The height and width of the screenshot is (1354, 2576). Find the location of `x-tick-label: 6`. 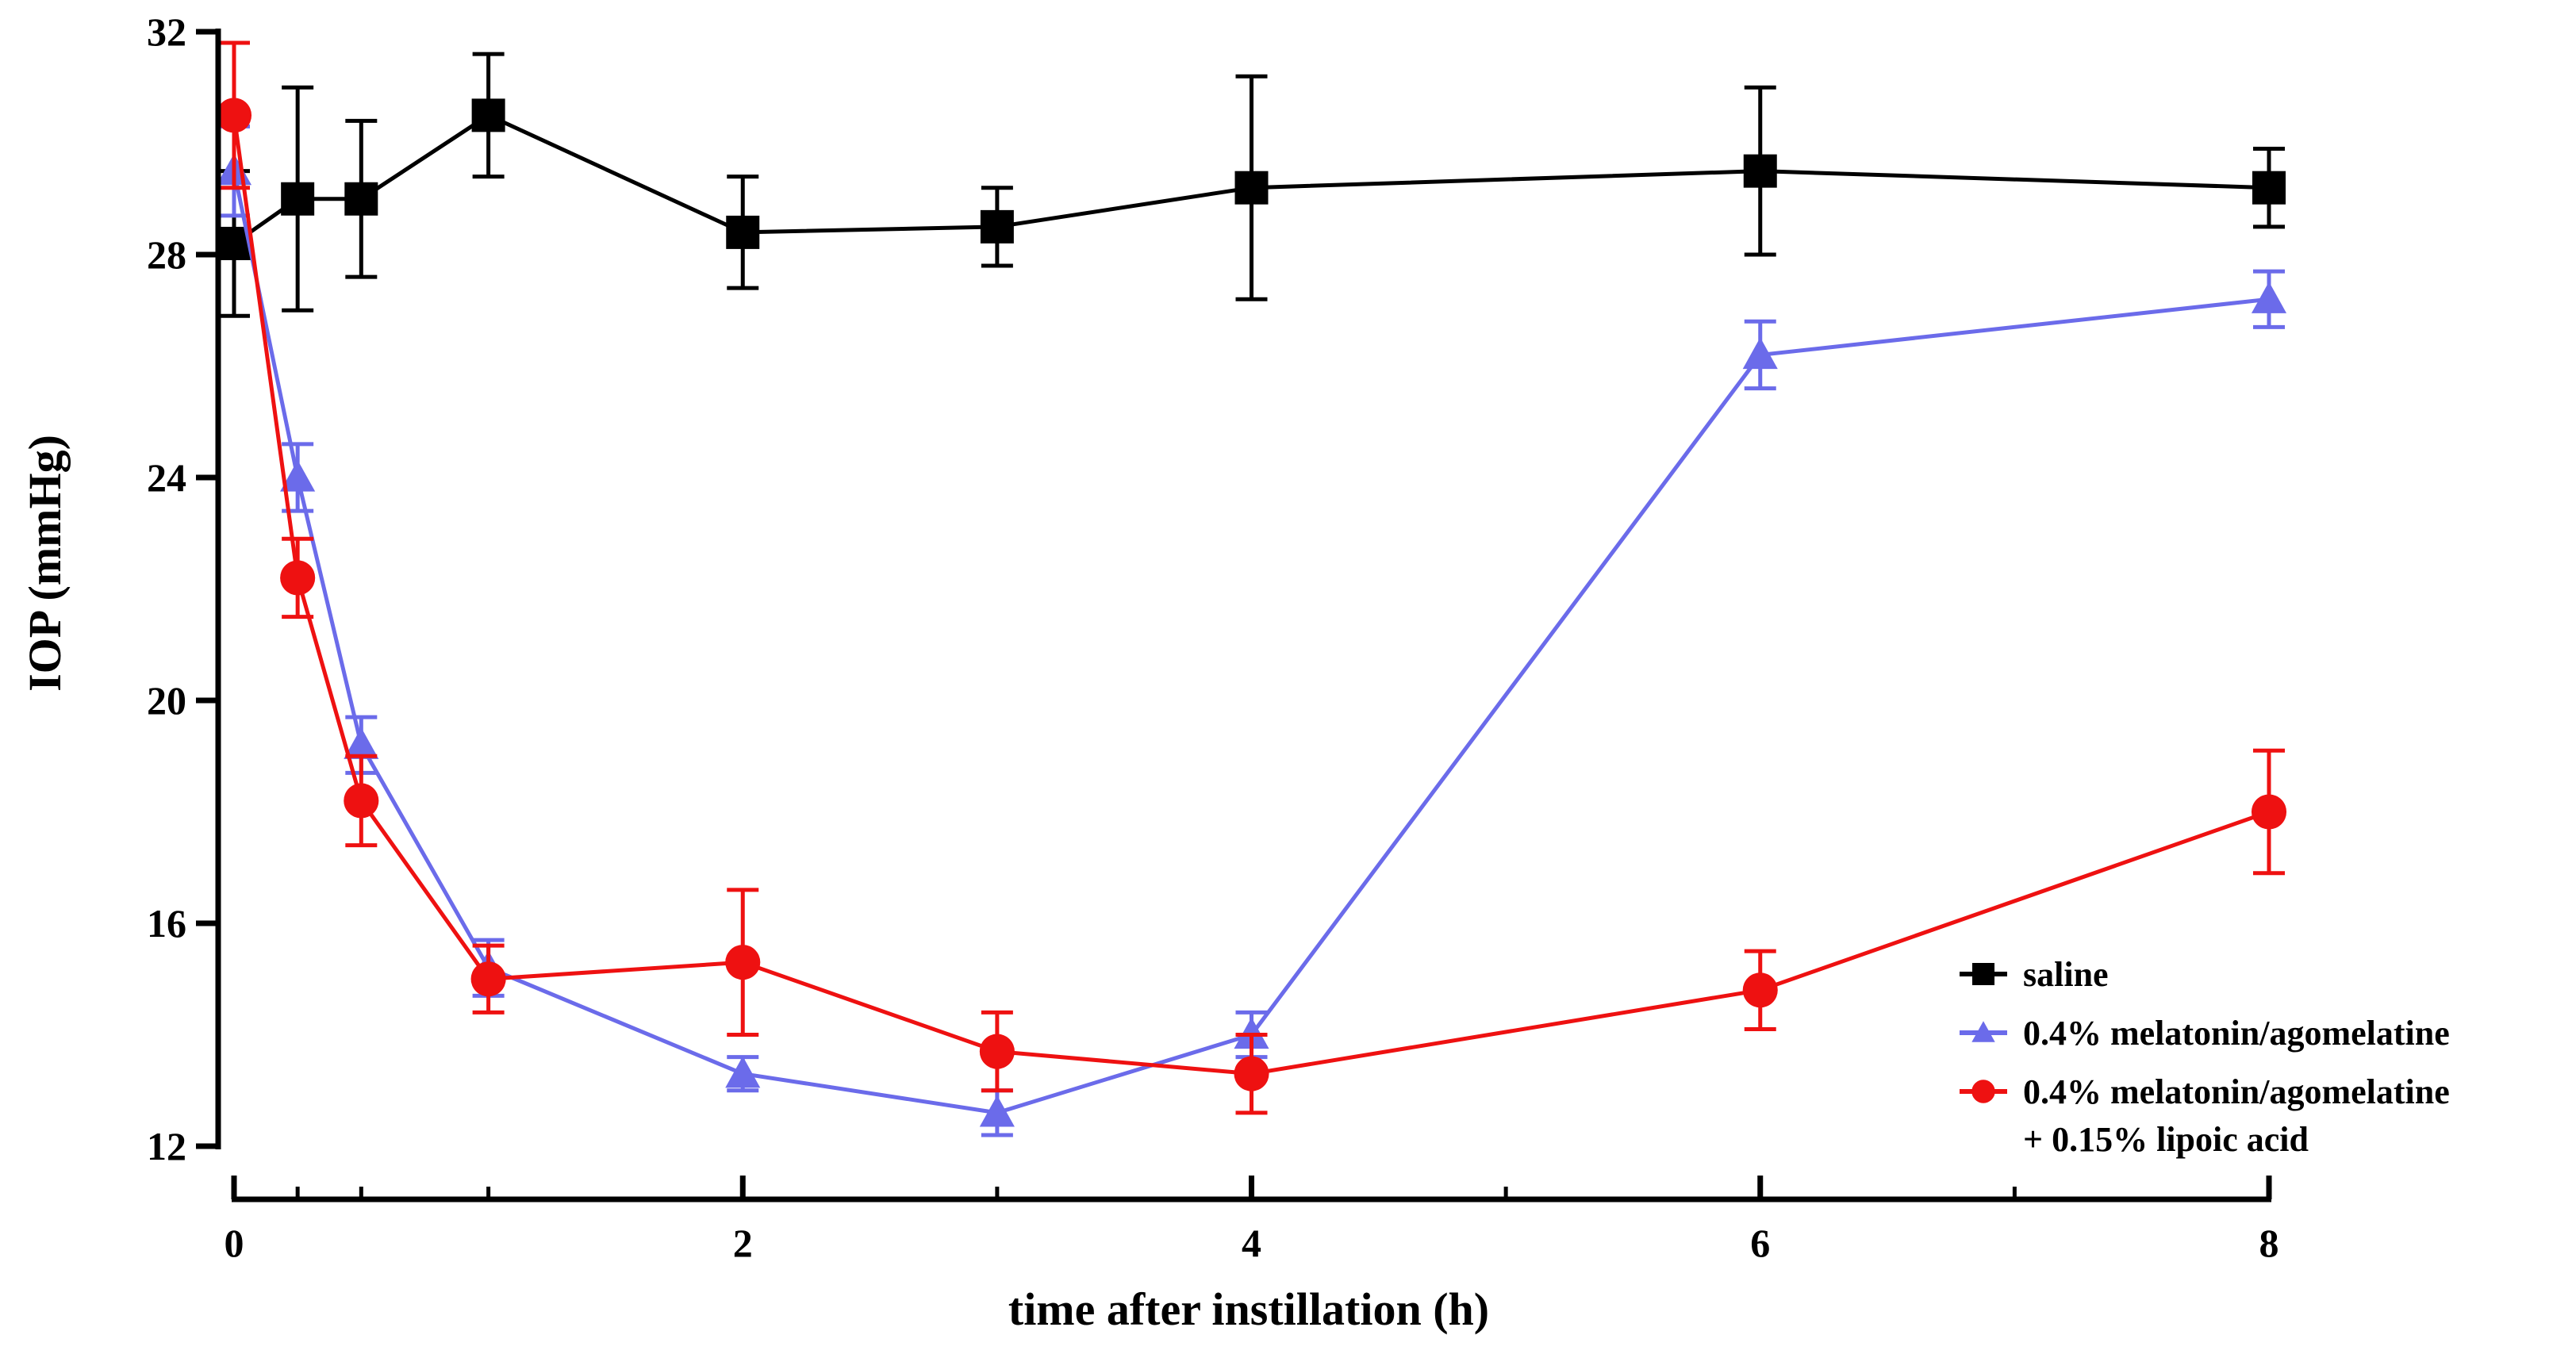

x-tick-label: 6 is located at coordinates (1760, 1243).